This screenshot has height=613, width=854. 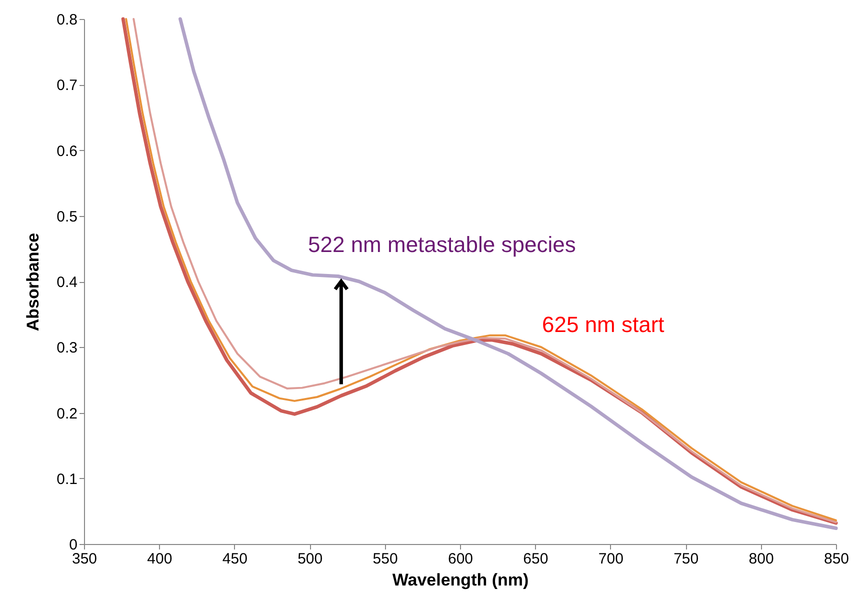 I want to click on x-tick-label: 550, so click(x=385, y=559).